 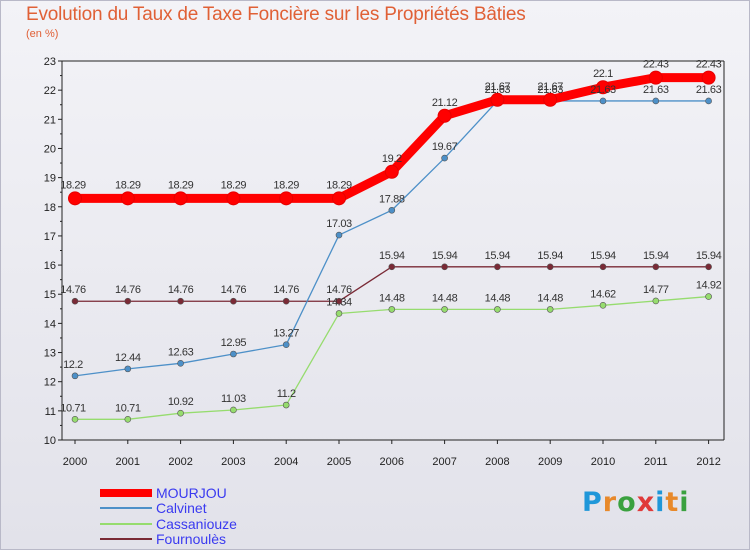 What do you see at coordinates (126, 539) in the screenshot?
I see `legend-swatch-fournoules` at bounding box center [126, 539].